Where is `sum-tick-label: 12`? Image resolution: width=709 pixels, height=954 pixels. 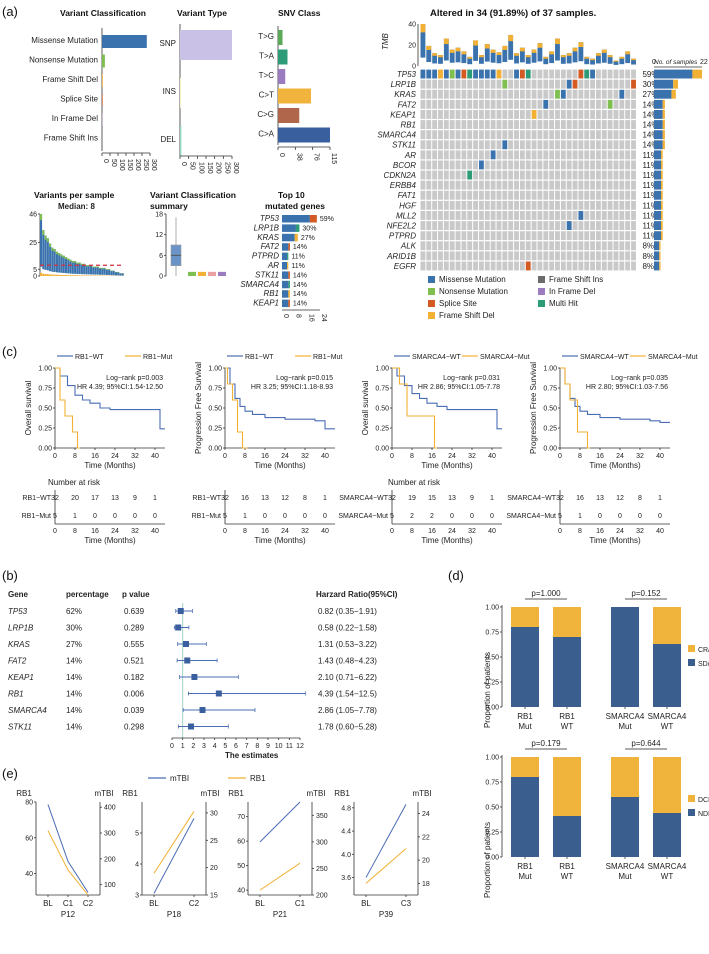
sum-tick-label: 12 is located at coordinates (159, 235).